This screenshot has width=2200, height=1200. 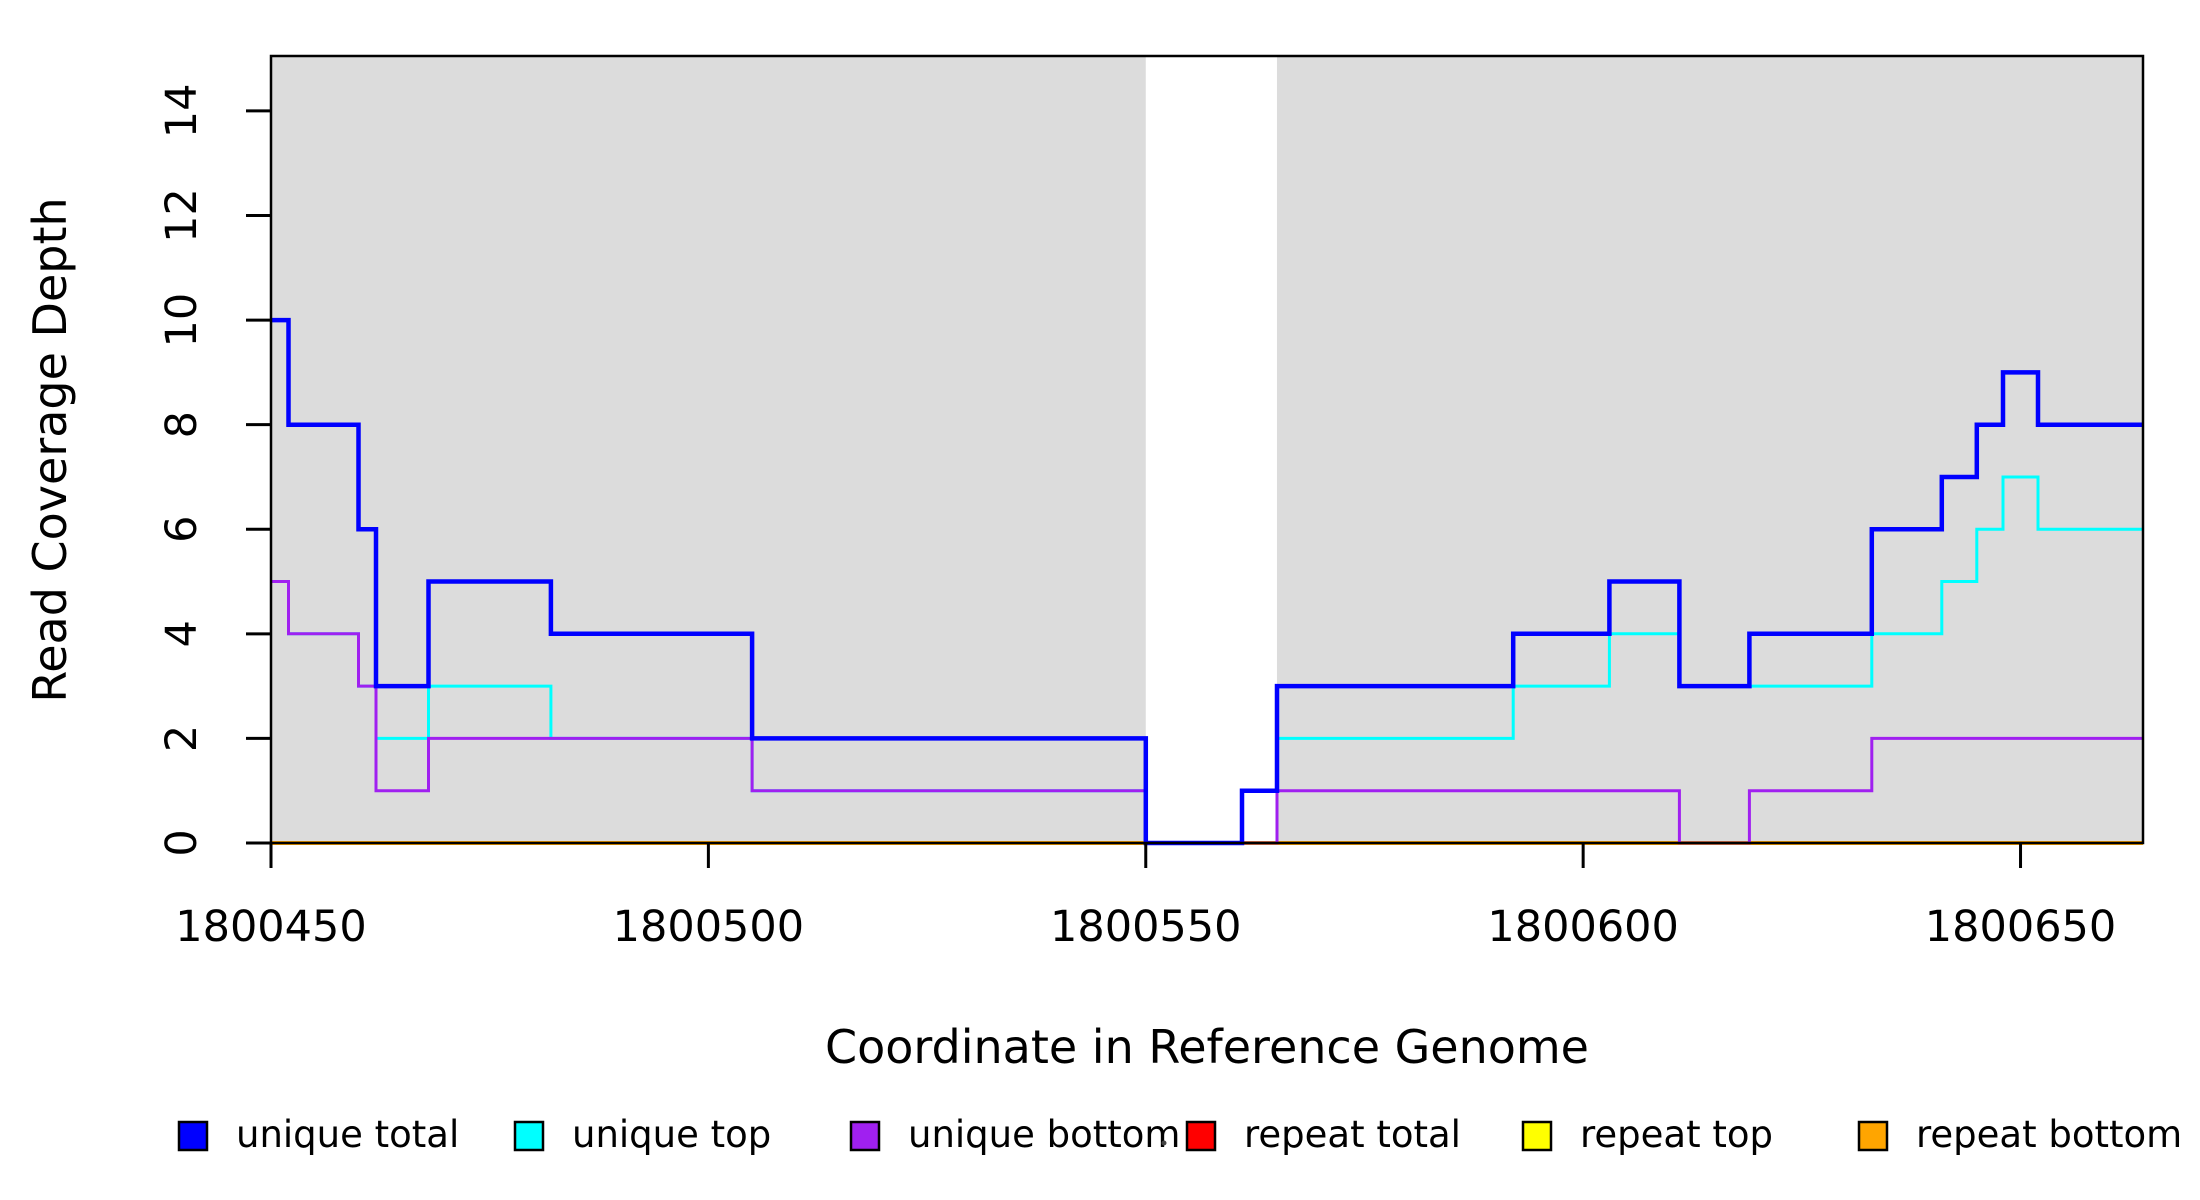 What do you see at coordinates (182, 111) in the screenshot?
I see `y-tick-label: 14` at bounding box center [182, 111].